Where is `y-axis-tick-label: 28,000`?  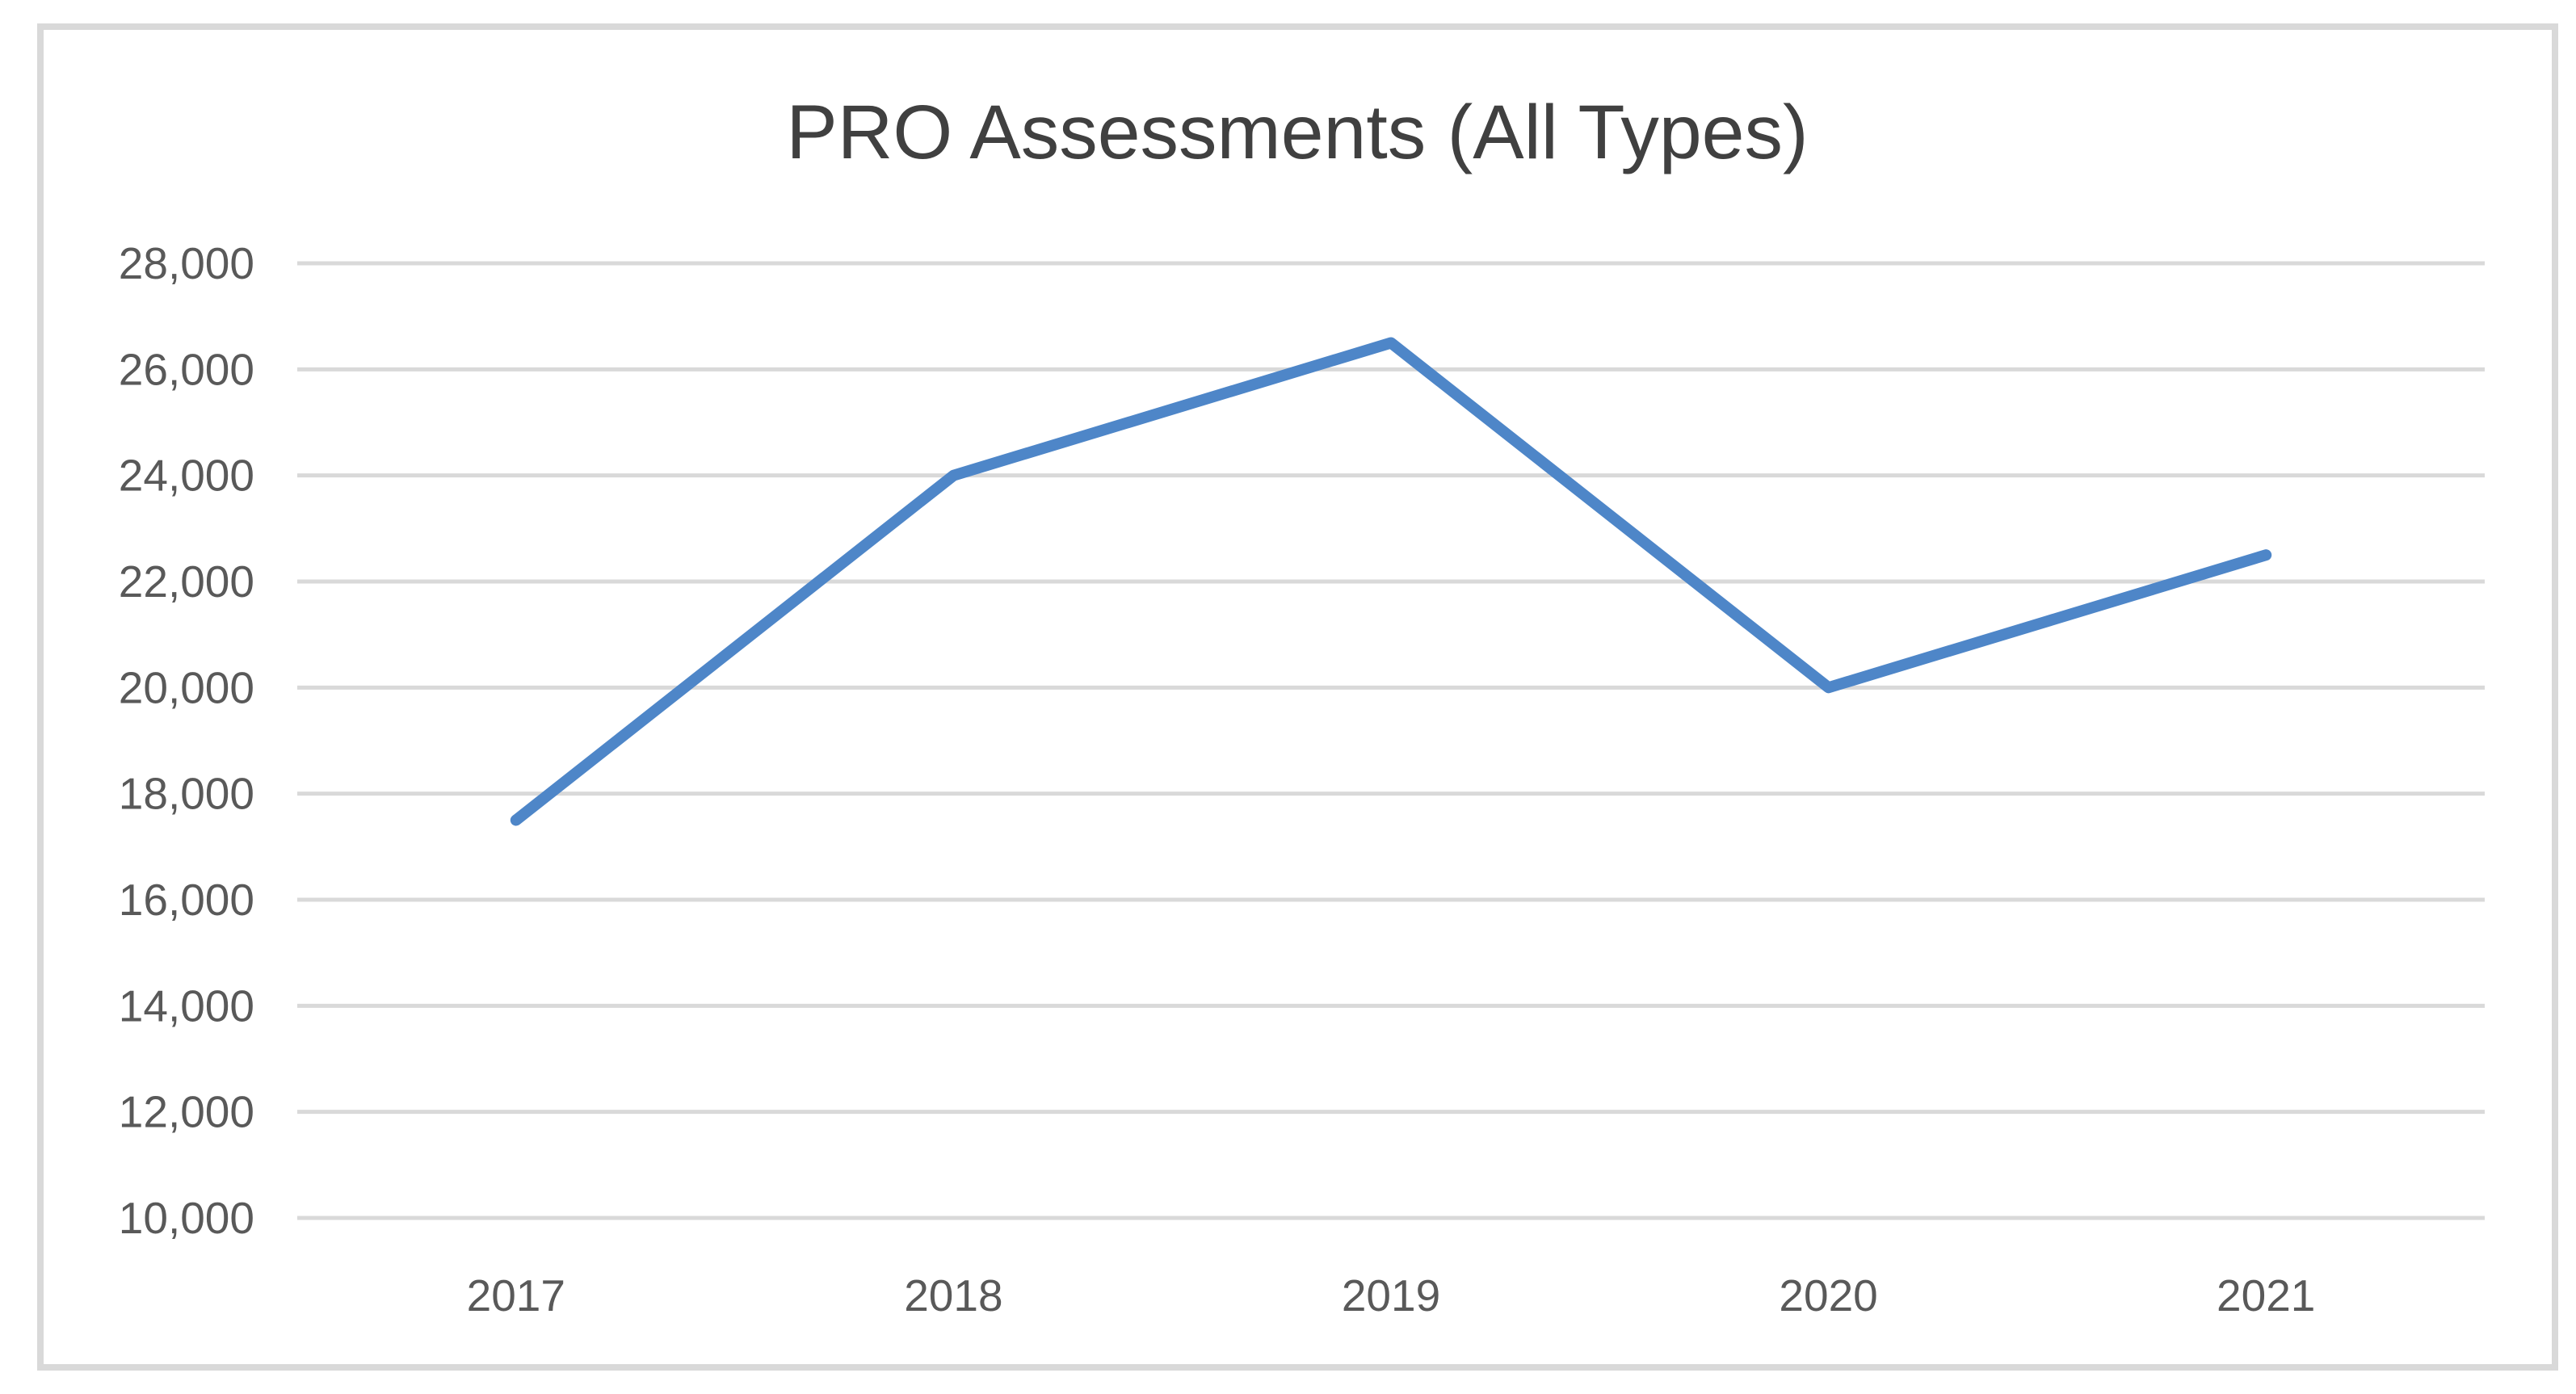
y-axis-tick-label: 28,000 is located at coordinates (187, 263).